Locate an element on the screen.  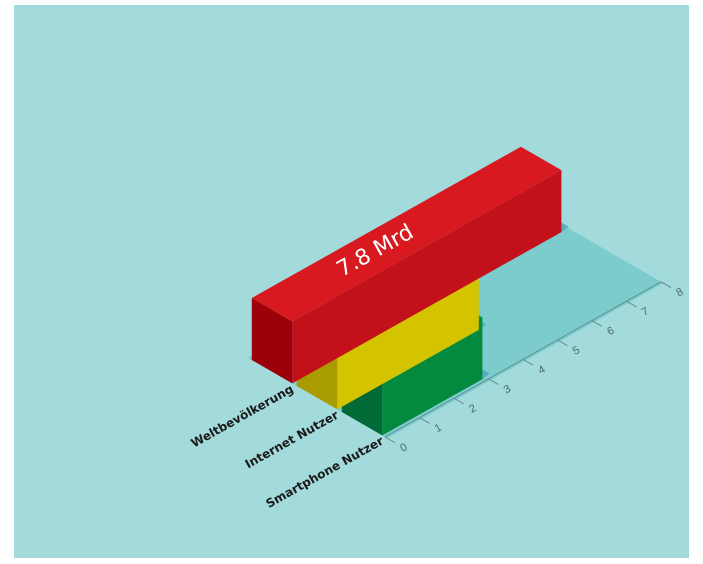
tick-label: 7 is located at coordinates (645, 311).